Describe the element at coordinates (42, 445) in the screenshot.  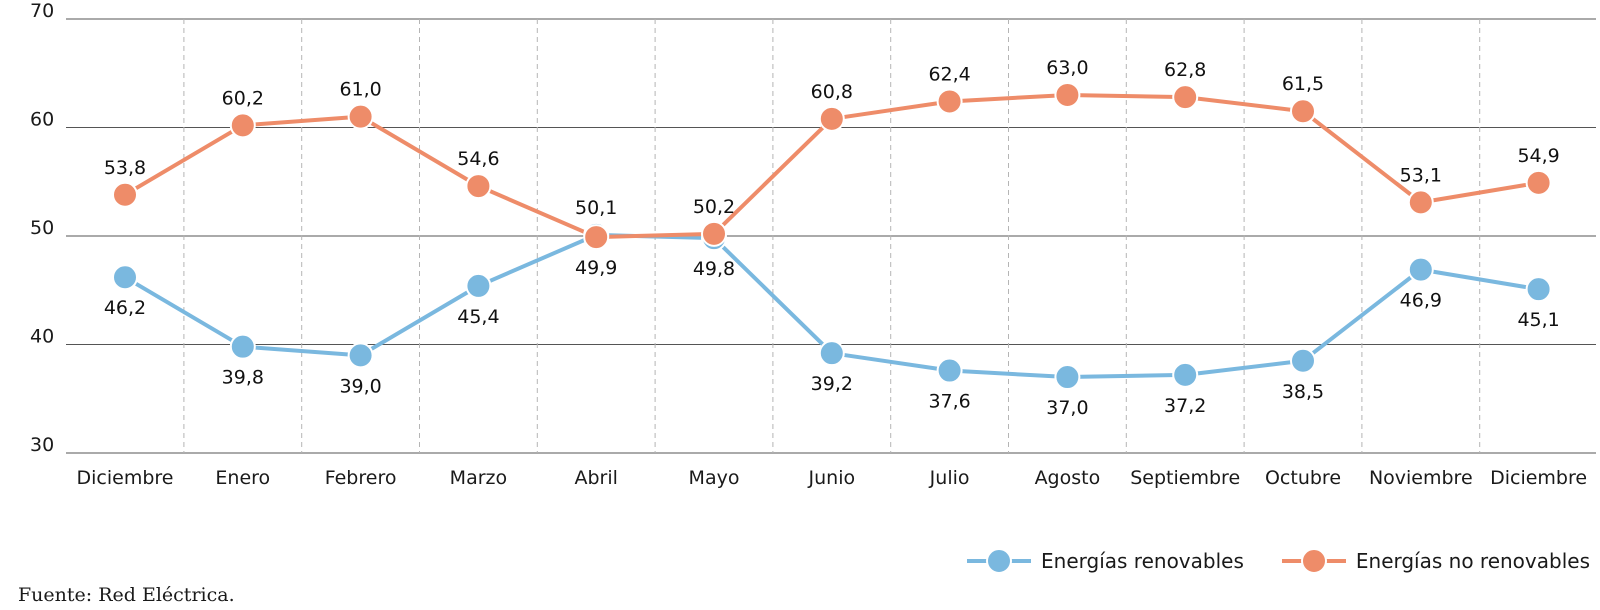
I see `y-tick-label: 30` at that location.